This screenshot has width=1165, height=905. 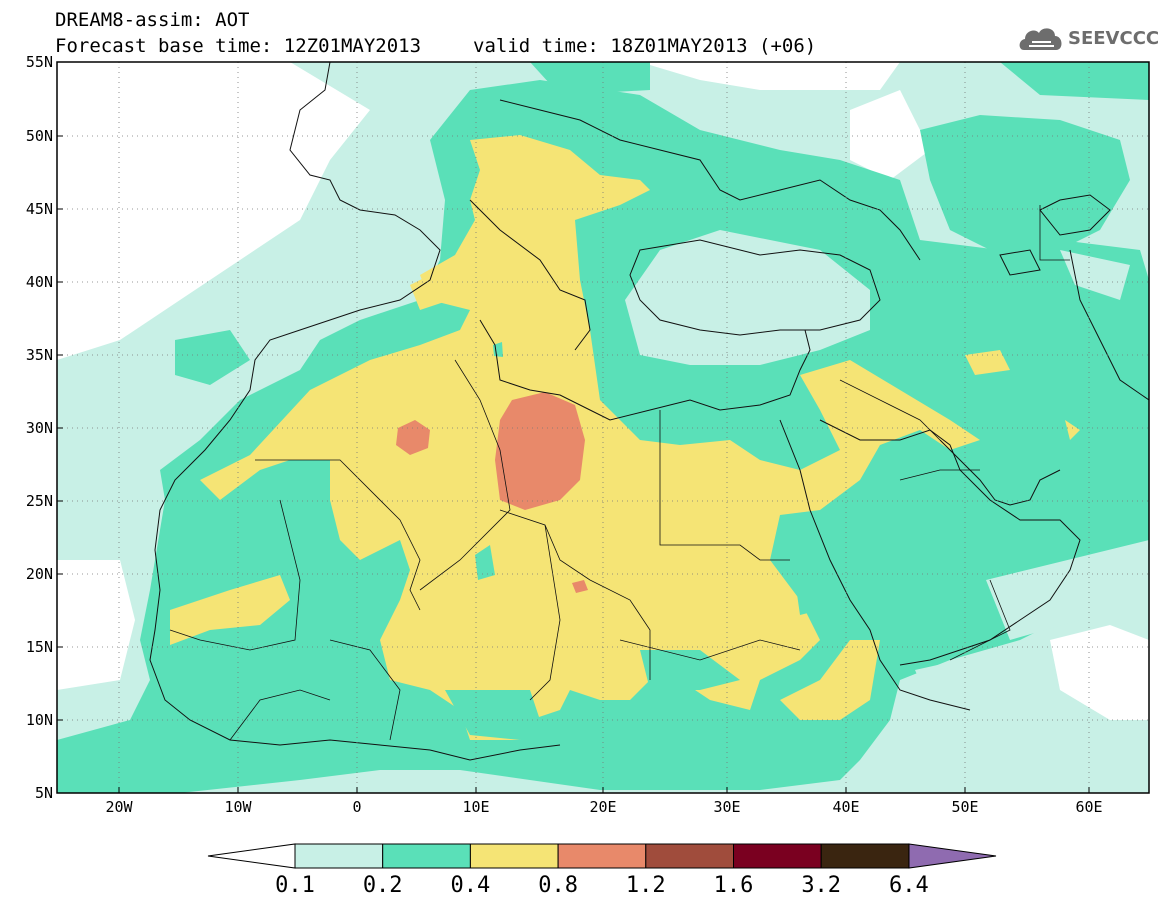 I want to click on logo-text: SEEVCCC, so click(x=1114, y=38).